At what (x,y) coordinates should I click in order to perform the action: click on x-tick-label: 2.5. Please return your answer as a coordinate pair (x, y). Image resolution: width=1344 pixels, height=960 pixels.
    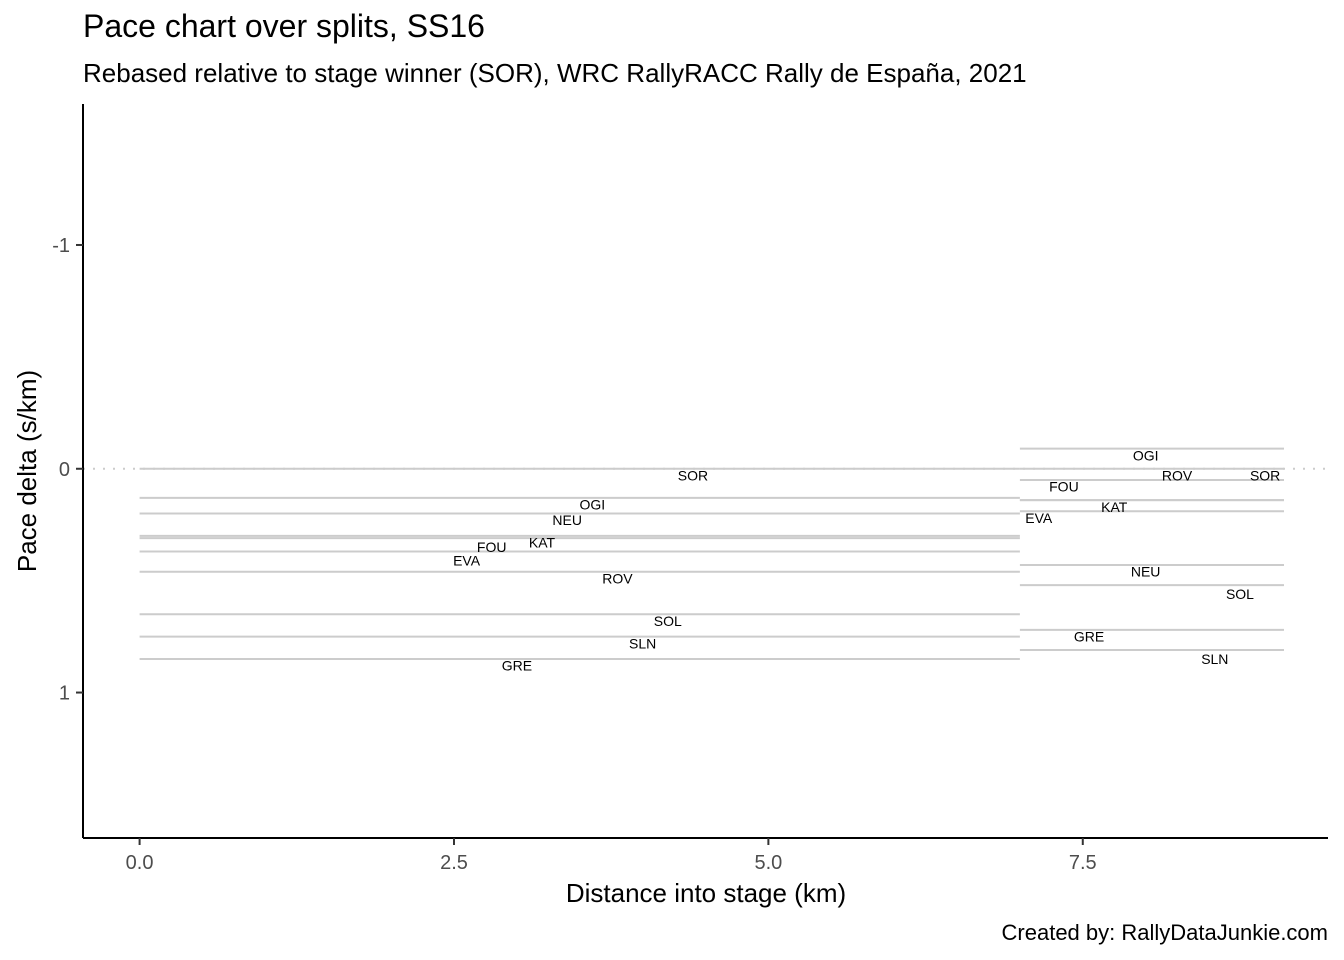
    Looking at the image, I should click on (454, 863).